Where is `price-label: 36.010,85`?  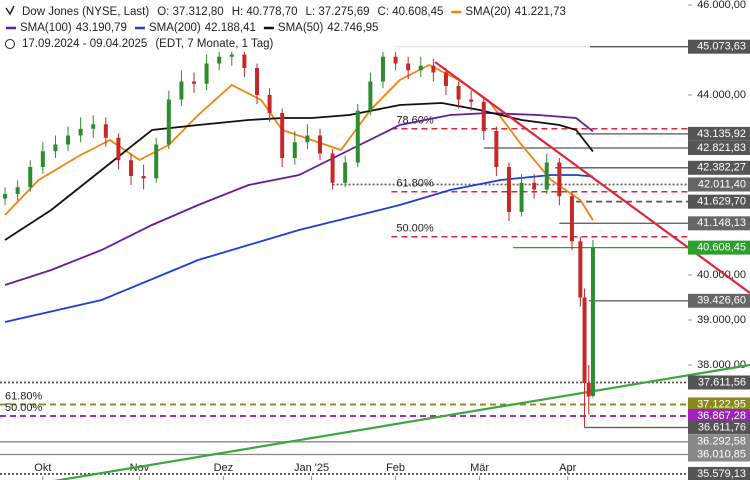
price-label: 36.010,85 is located at coordinates (719, 454).